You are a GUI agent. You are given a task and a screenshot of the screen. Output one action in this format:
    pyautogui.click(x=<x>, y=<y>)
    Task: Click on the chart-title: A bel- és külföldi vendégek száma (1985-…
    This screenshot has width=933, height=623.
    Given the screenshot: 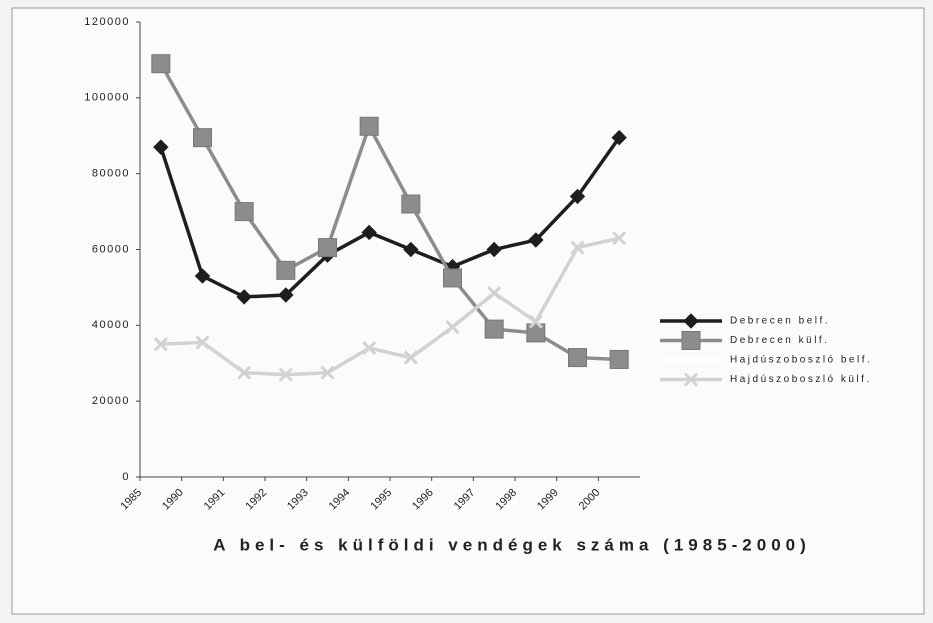 What is the action you would take?
    pyautogui.click(x=512, y=544)
    